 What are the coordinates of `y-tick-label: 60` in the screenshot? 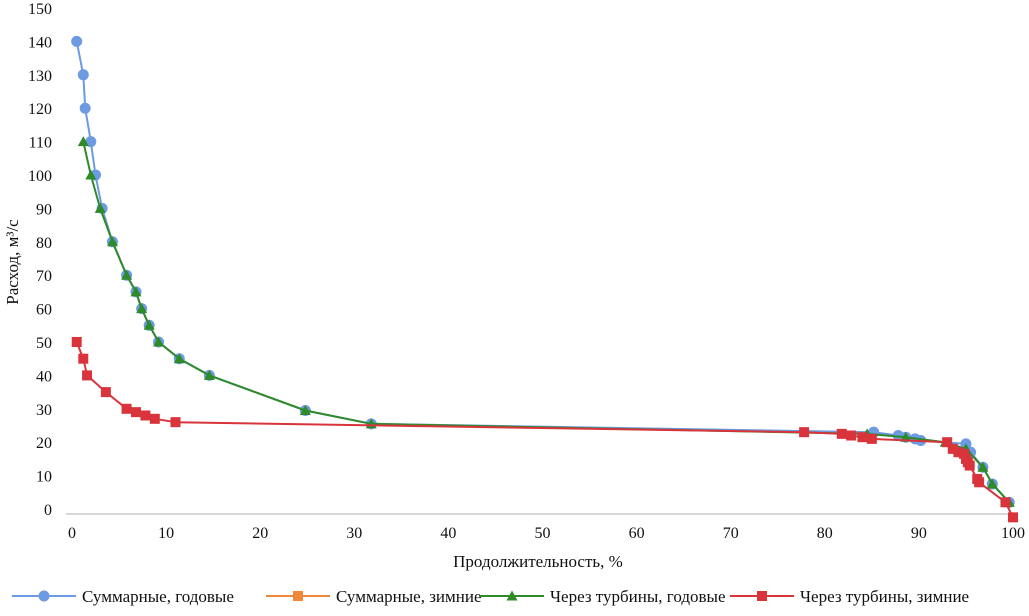 It's located at (44, 310).